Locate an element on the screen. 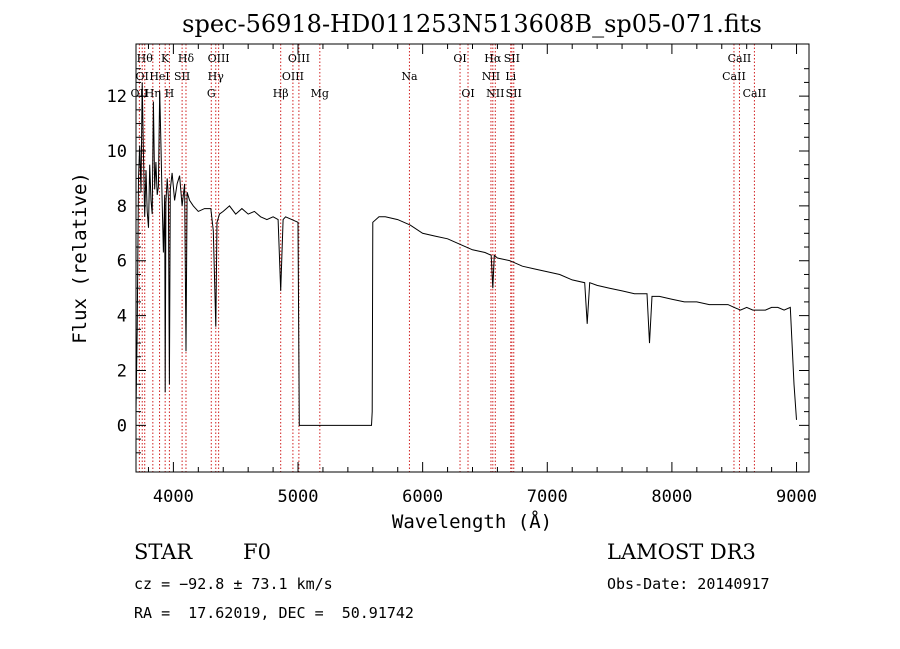 The height and width of the screenshot is (649, 900). x-tick-label: 5000 is located at coordinates (298, 497).